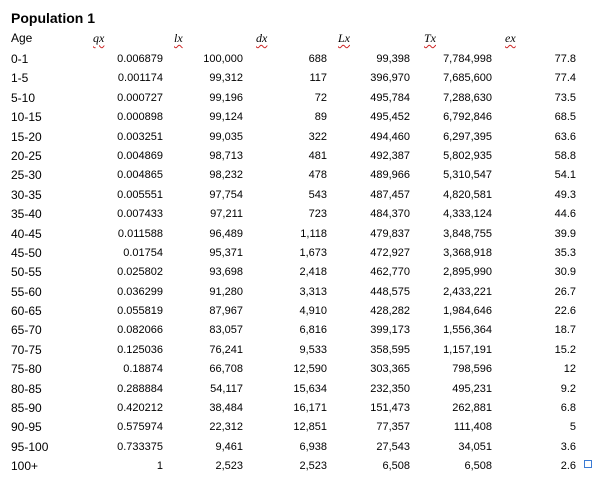 The image size is (598, 477). What do you see at coordinates (467, 155) in the screenshot?
I see `cell-tx: 5,802,935` at bounding box center [467, 155].